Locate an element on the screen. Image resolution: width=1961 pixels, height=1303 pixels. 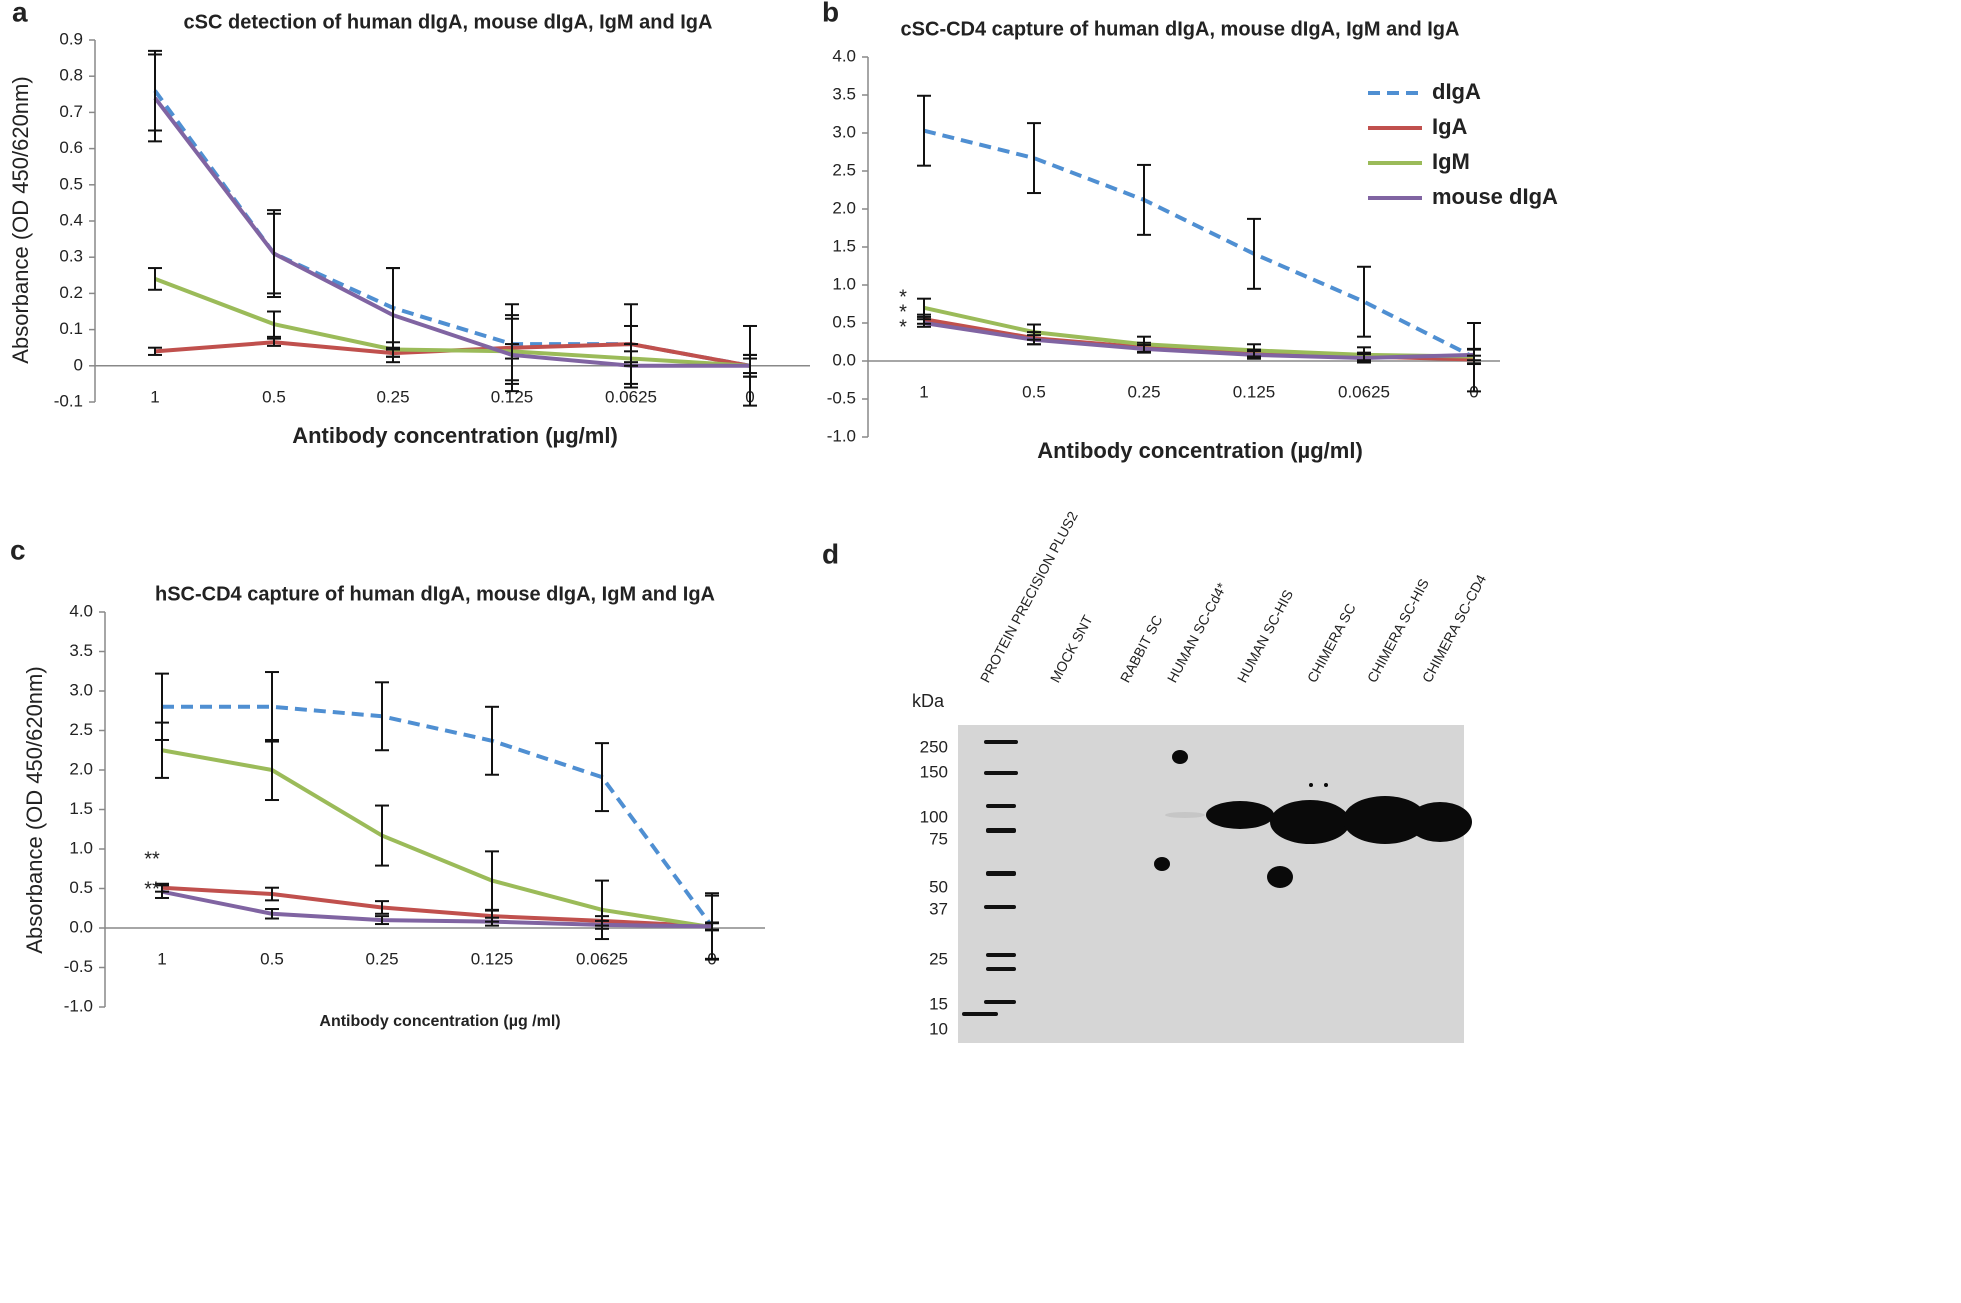
y-tick-label: 3.0 is located at coordinates (844, 131).